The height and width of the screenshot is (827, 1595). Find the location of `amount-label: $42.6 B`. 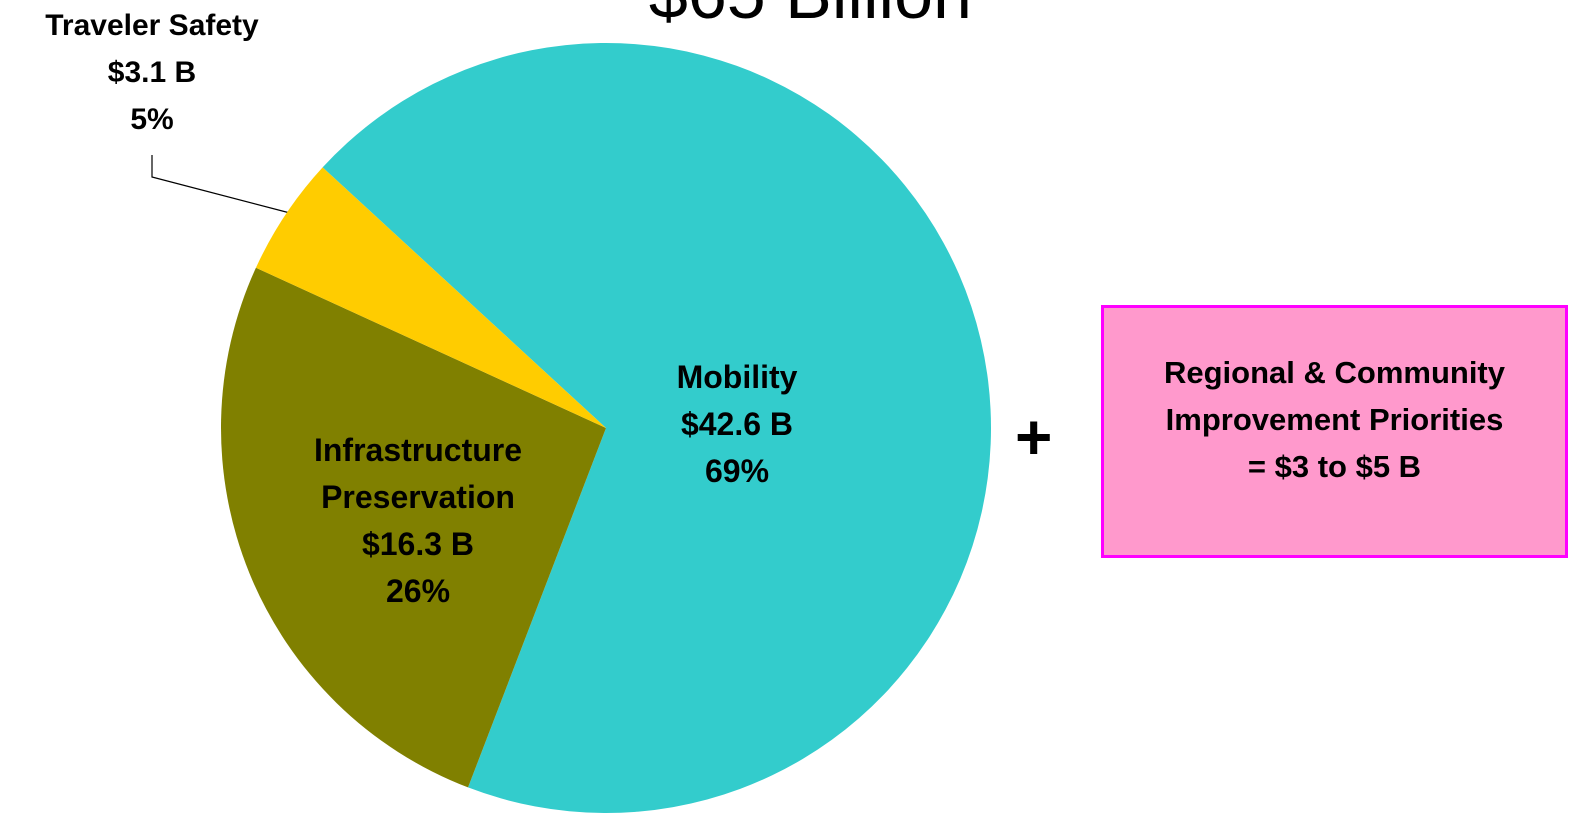

amount-label: $42.6 B is located at coordinates (737, 424).